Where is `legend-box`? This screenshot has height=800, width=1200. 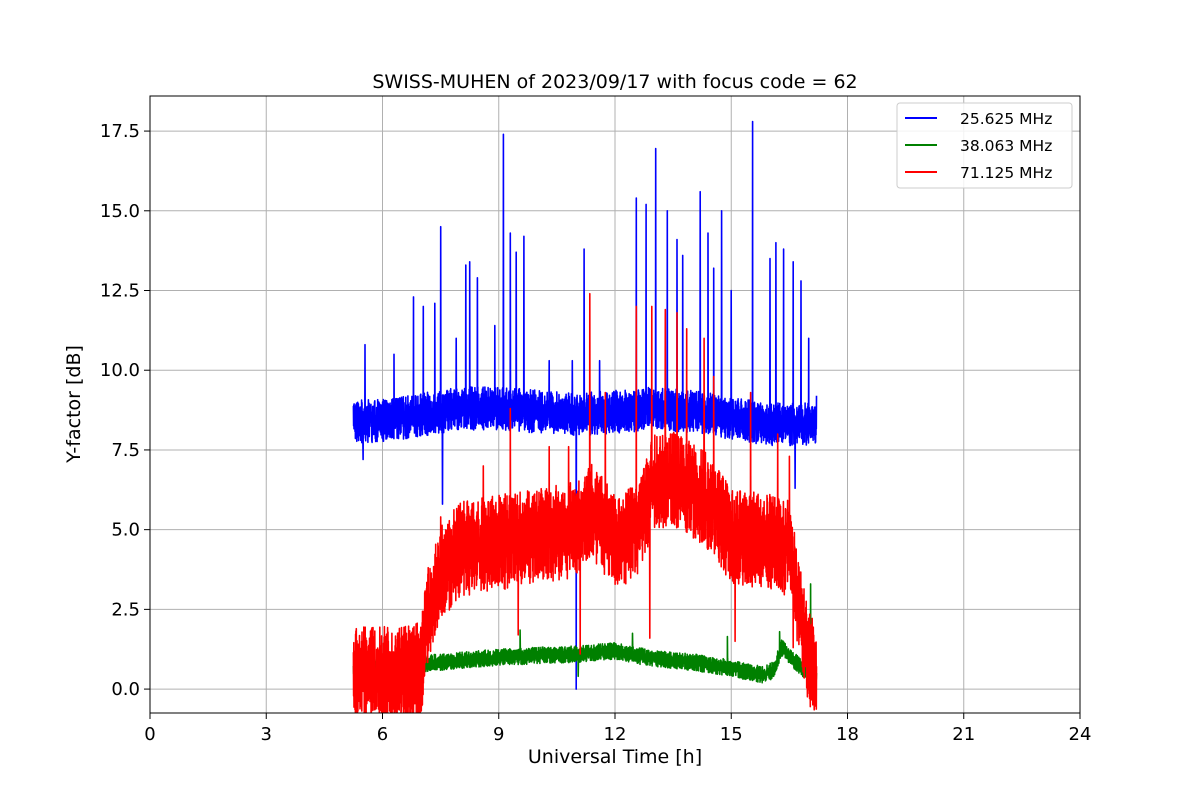
legend-box is located at coordinates (984, 145).